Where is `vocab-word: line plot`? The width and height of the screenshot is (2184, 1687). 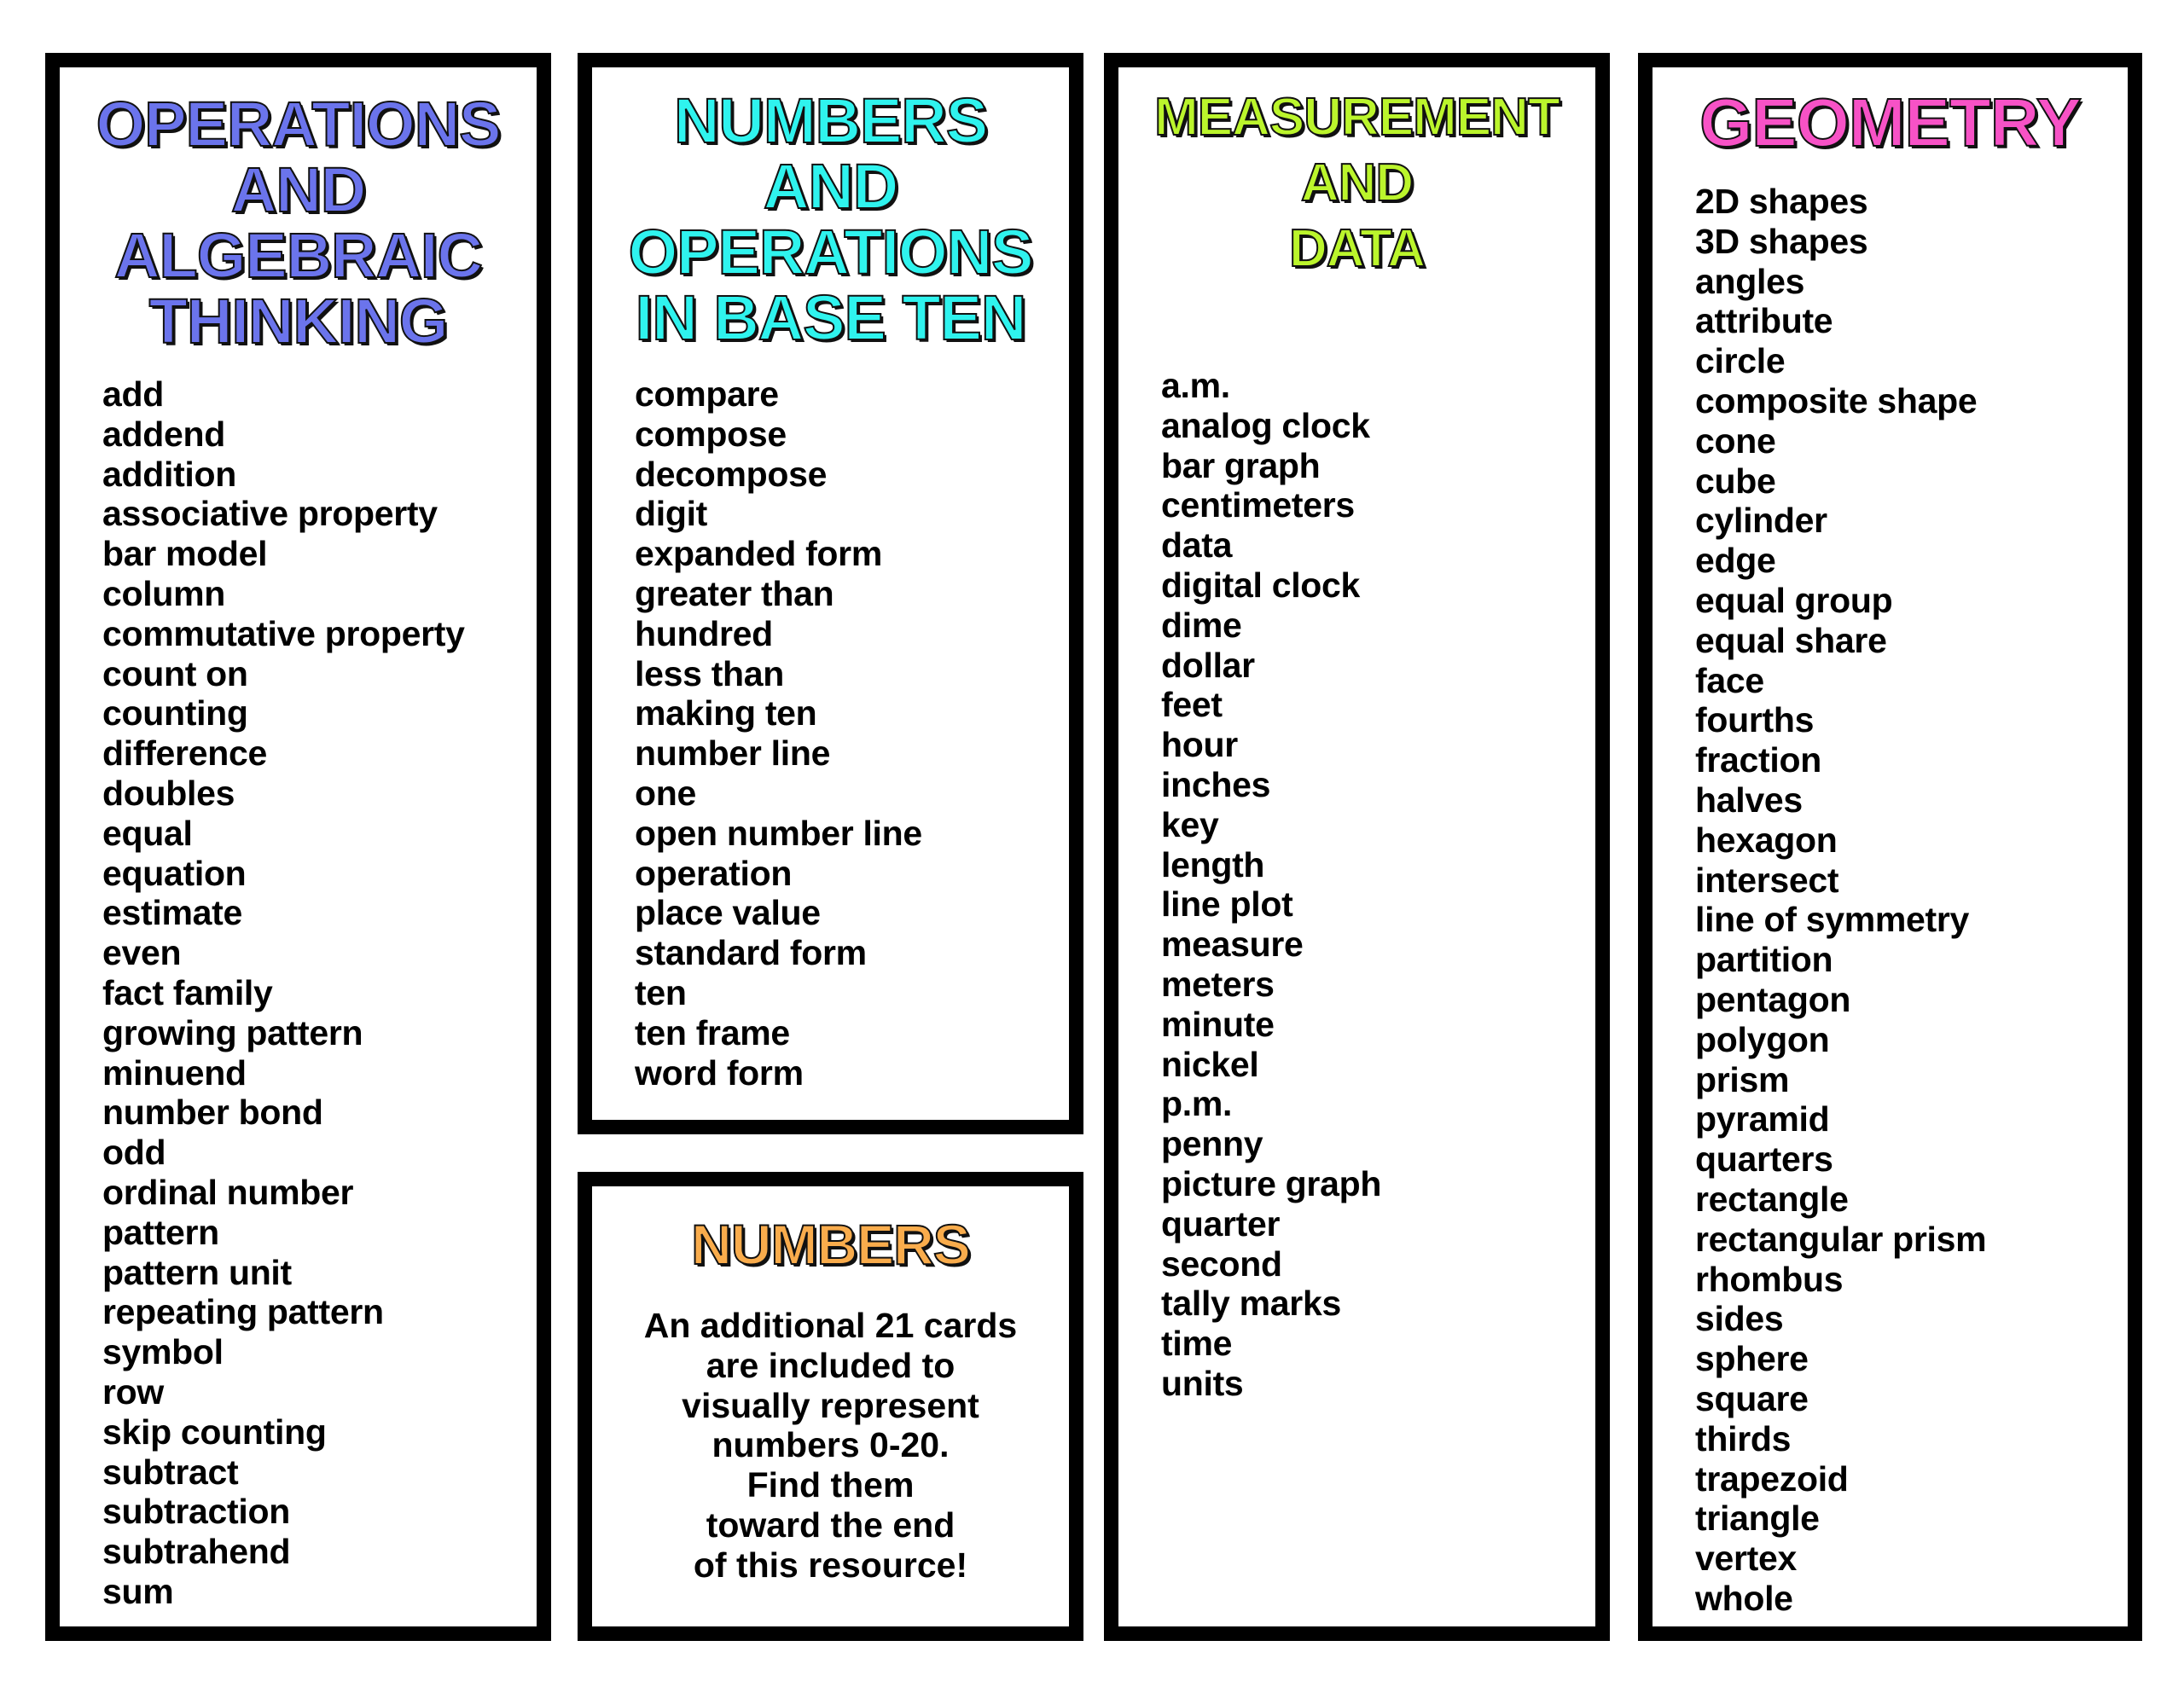 vocab-word: line plot is located at coordinates (1227, 904).